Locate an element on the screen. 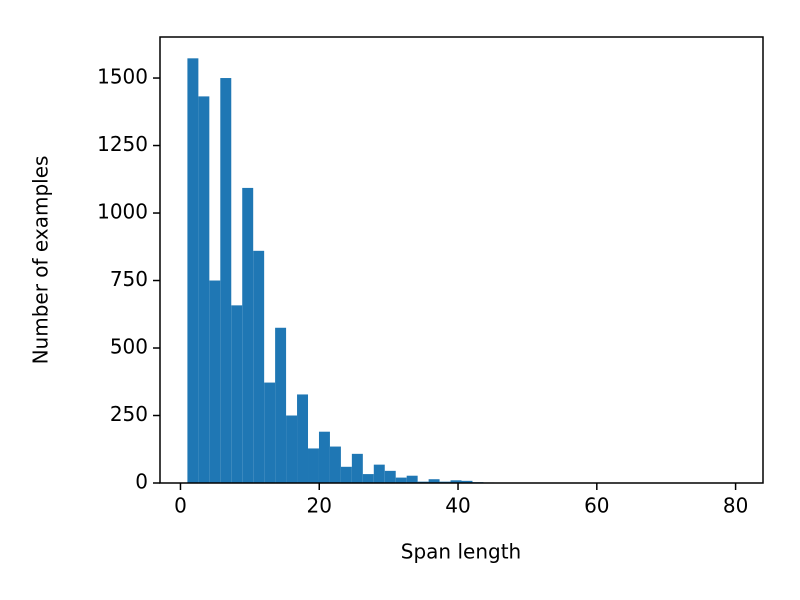  x-axis-label: Span length is located at coordinates (461, 552).